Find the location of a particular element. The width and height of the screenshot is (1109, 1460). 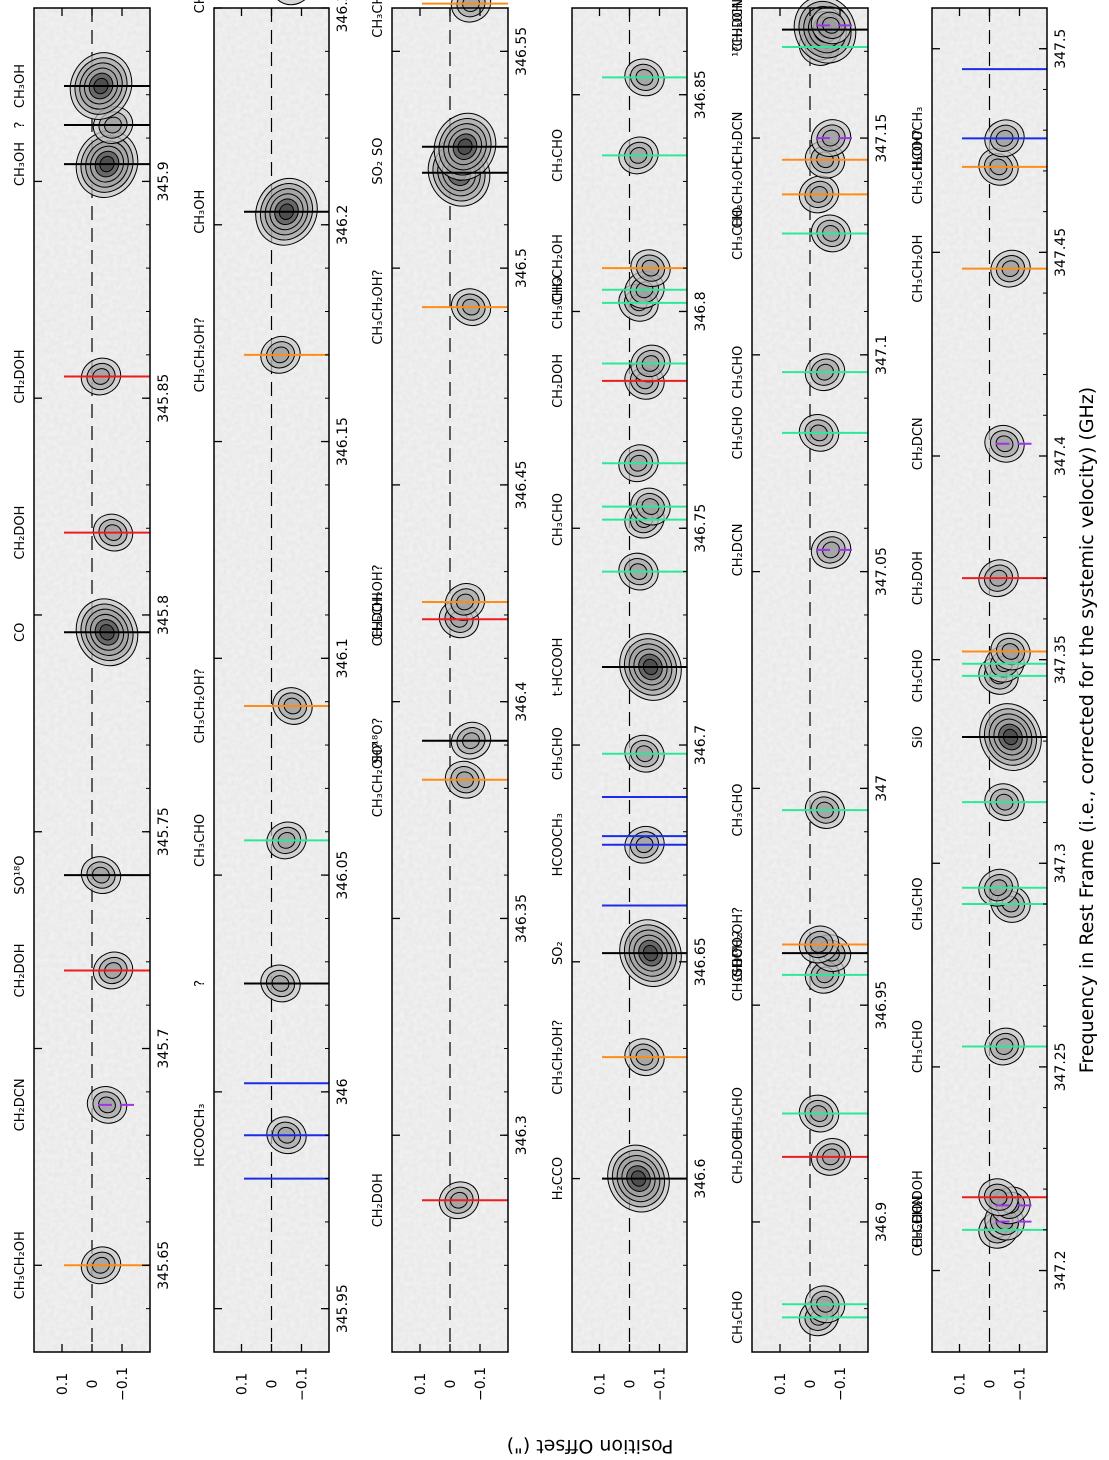

freq-tick-label: 347.5 is located at coordinates (1061, 49).